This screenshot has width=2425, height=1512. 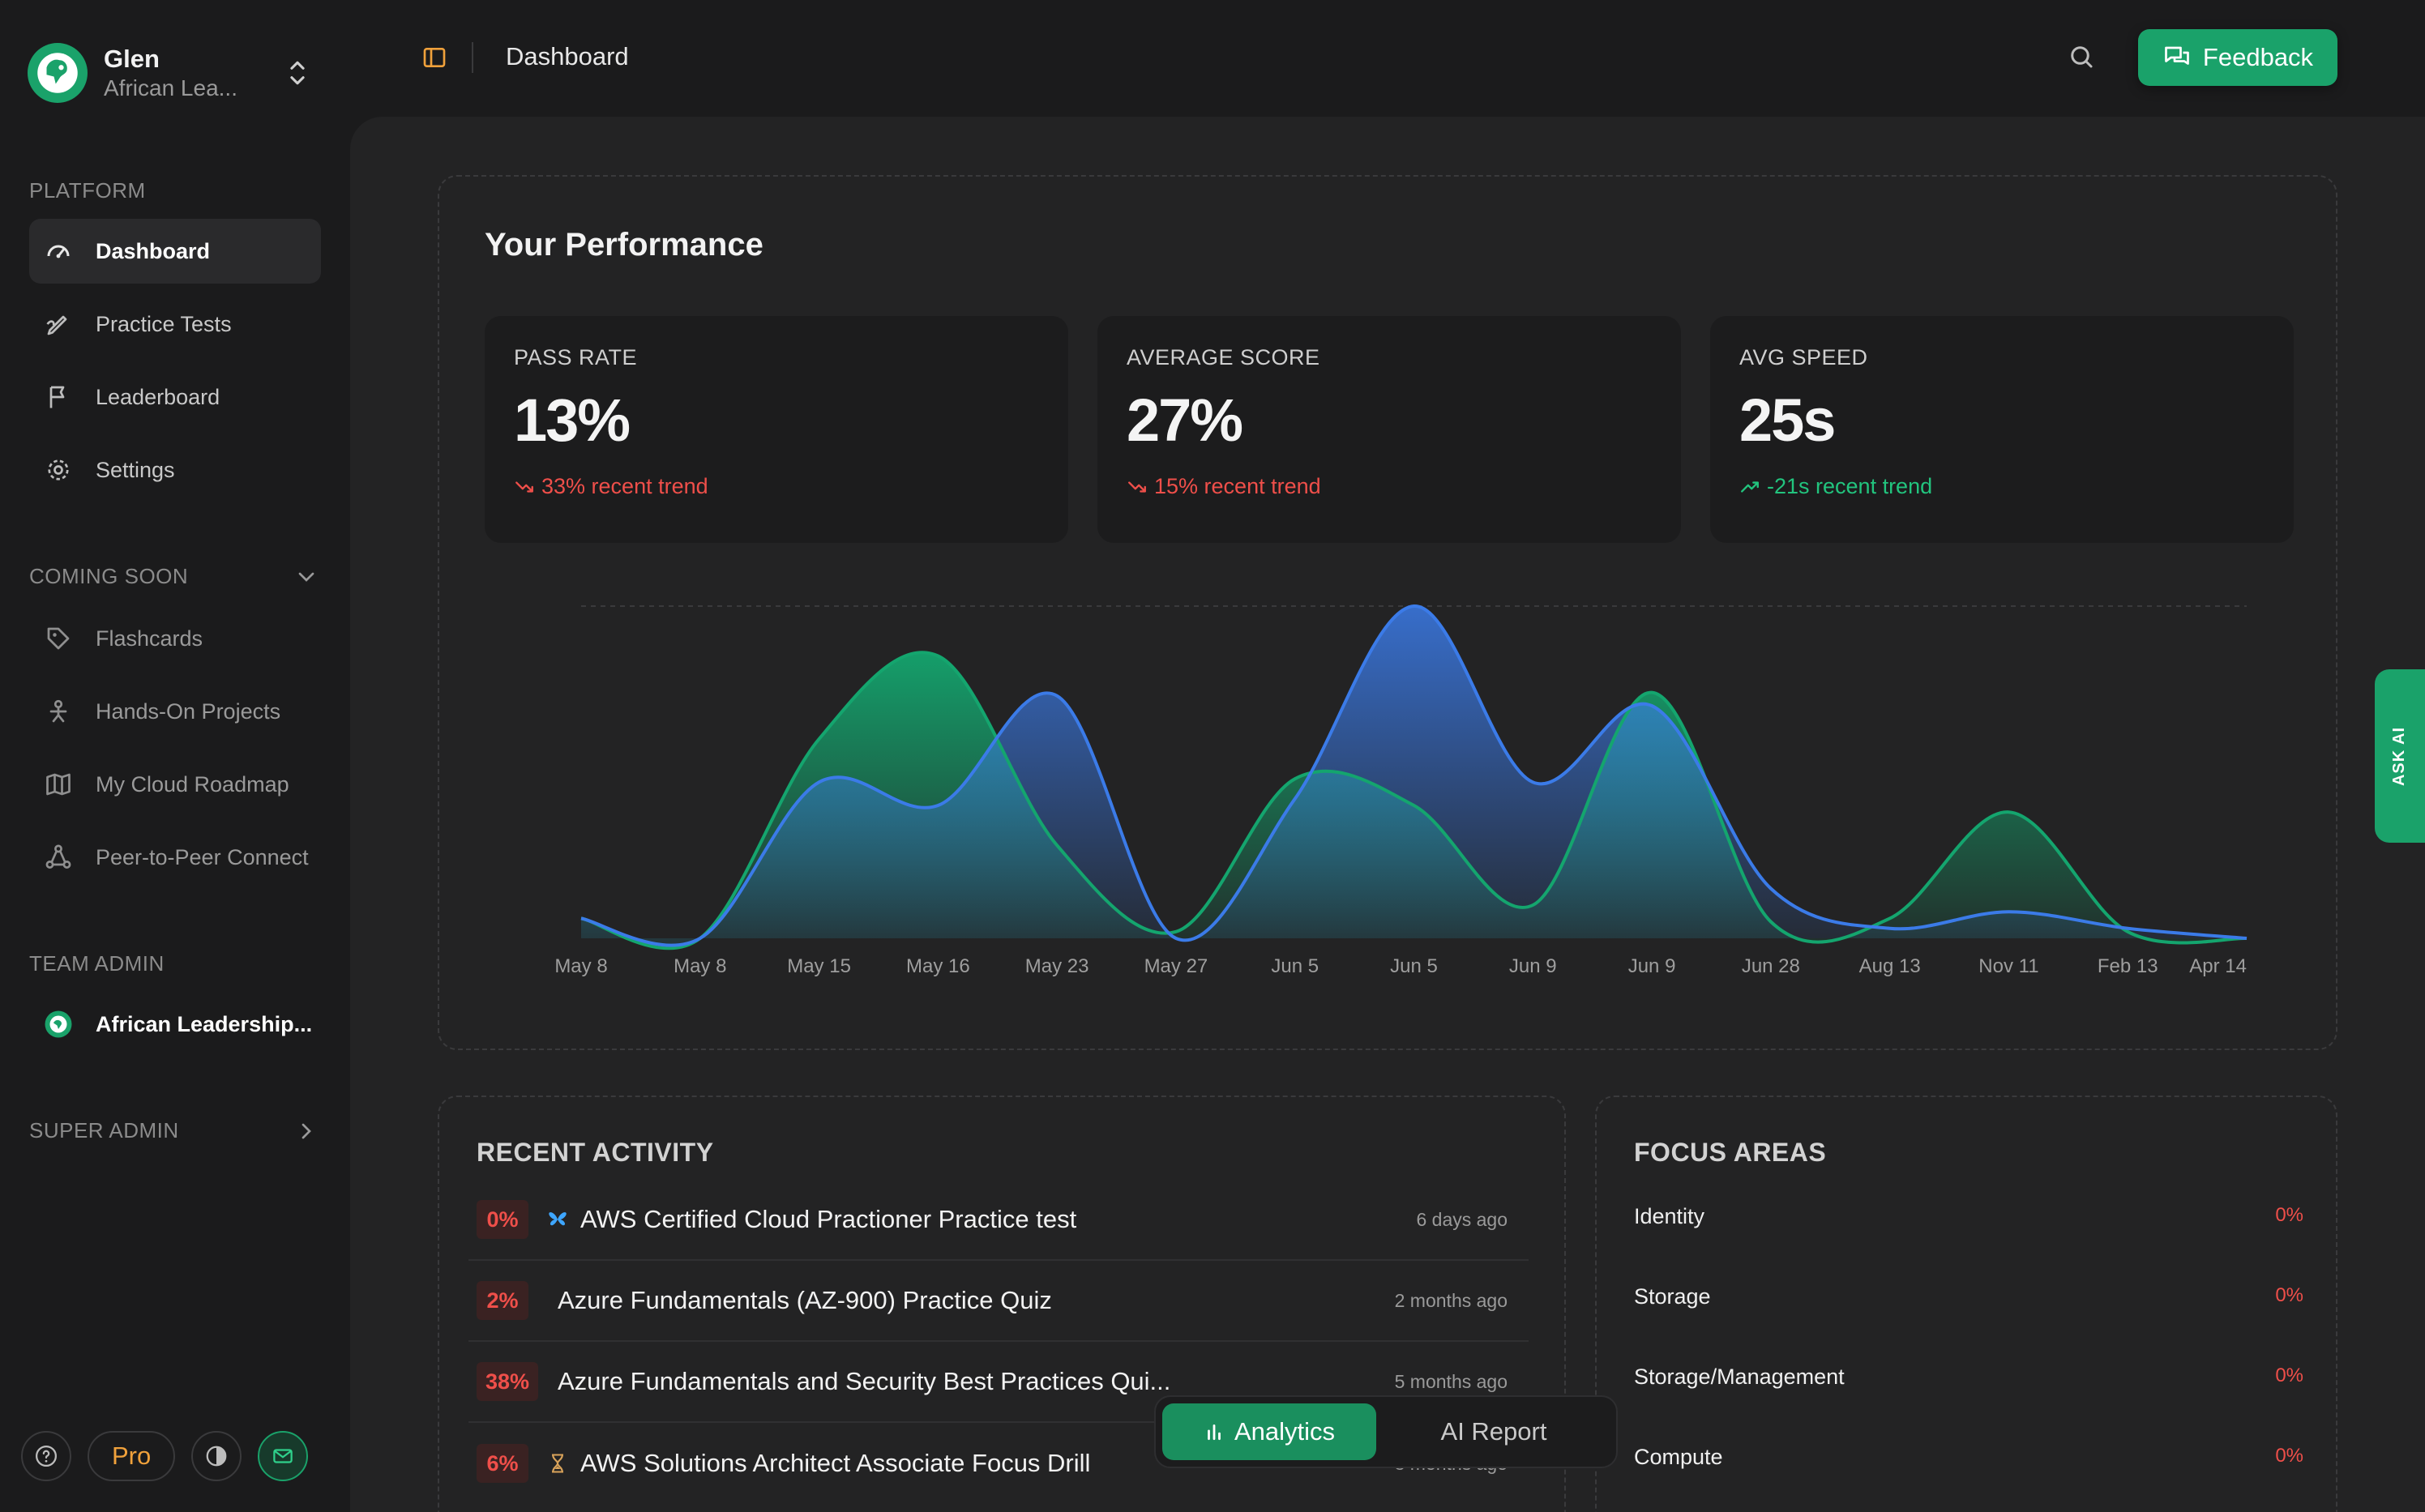 What do you see at coordinates (580, 966) in the screenshot?
I see `x-tick-label: May 8` at bounding box center [580, 966].